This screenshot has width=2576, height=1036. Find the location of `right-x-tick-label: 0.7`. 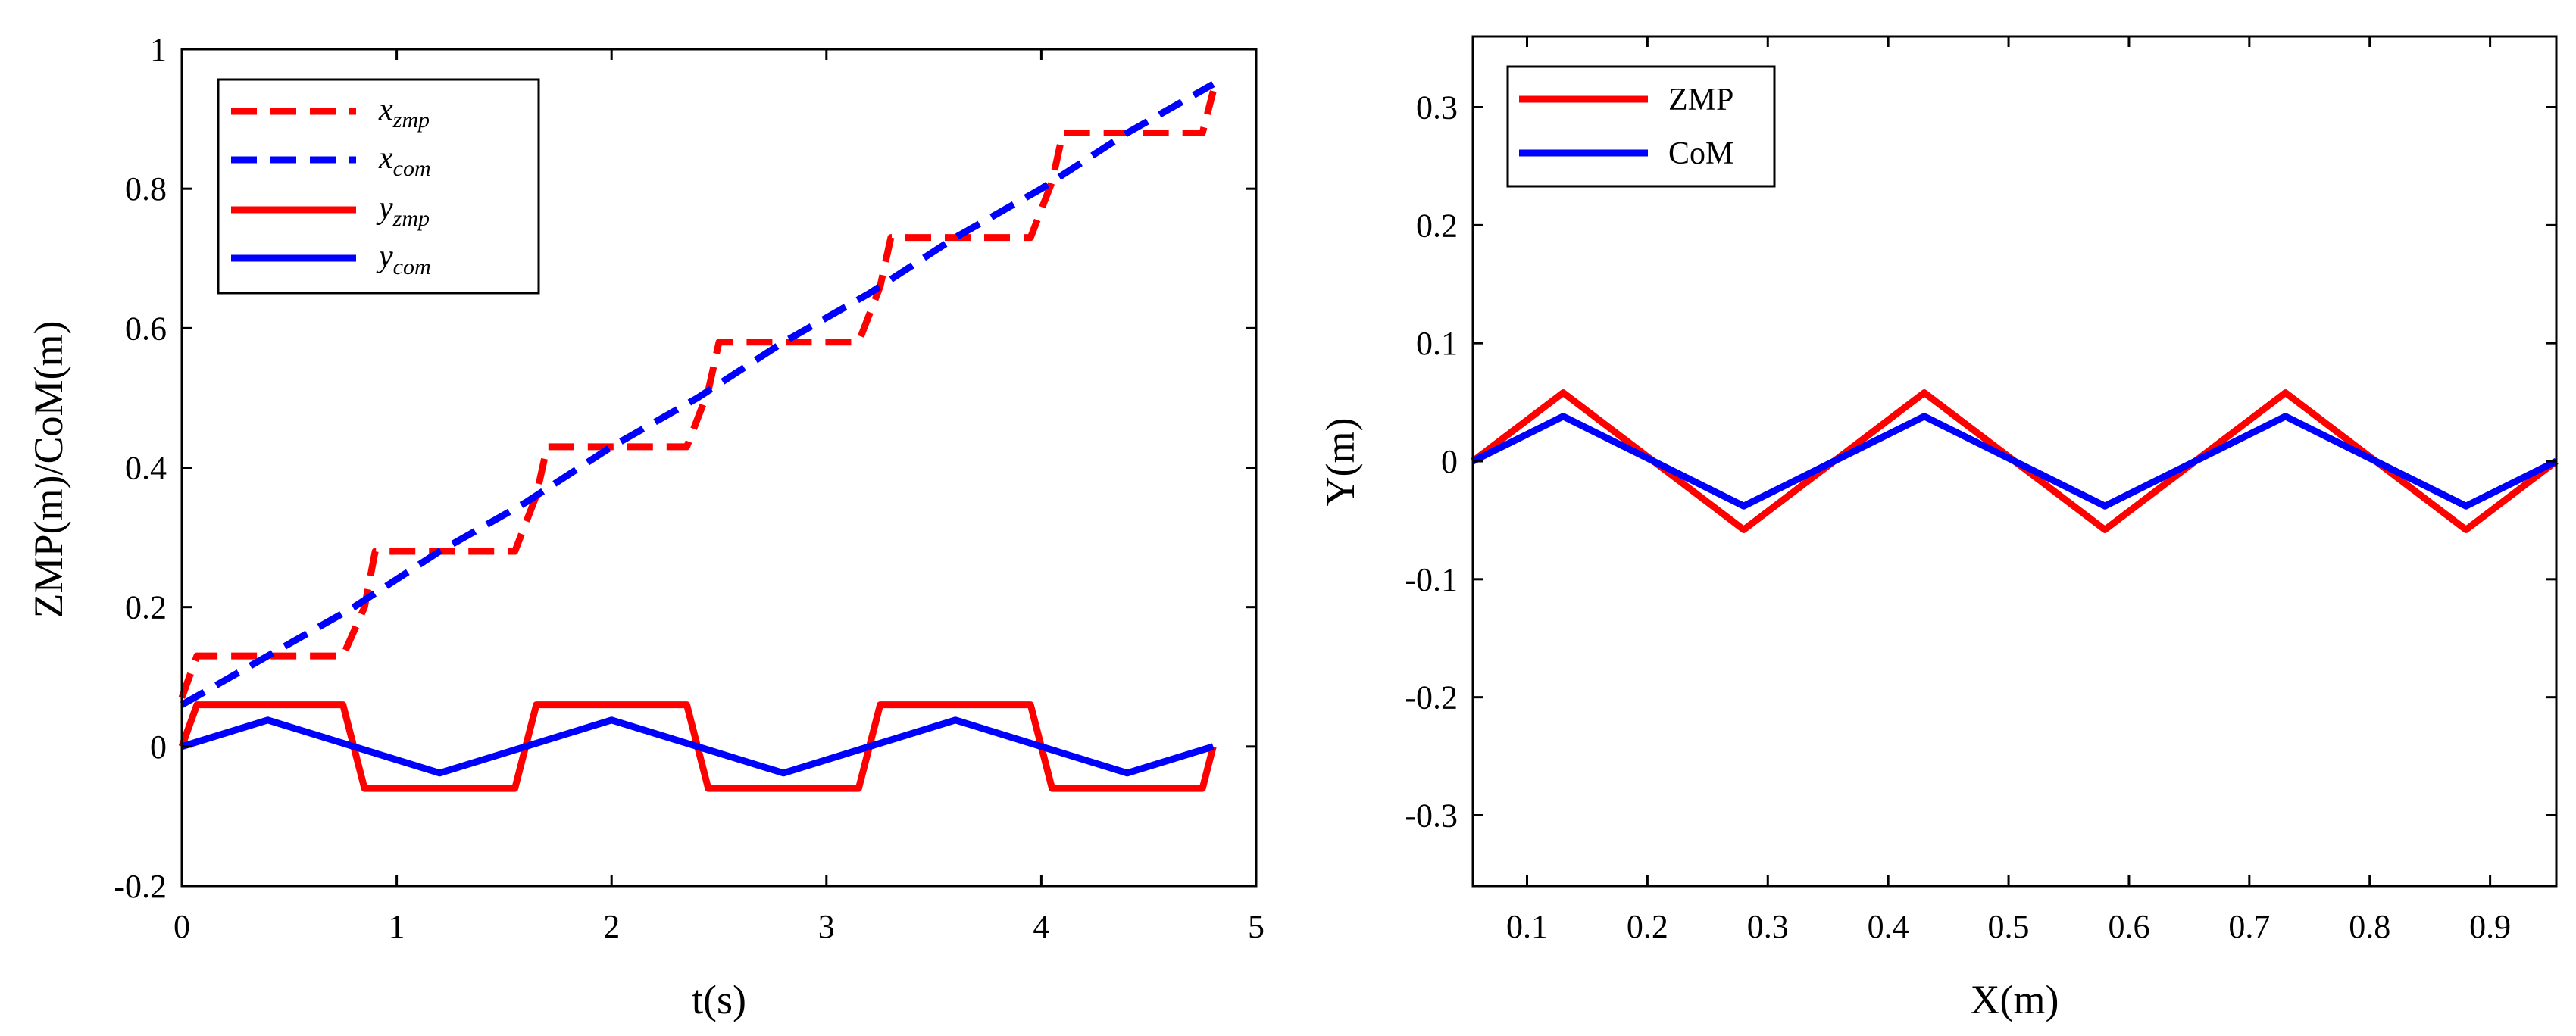

right-x-tick-label: 0.7 is located at coordinates (2249, 926).